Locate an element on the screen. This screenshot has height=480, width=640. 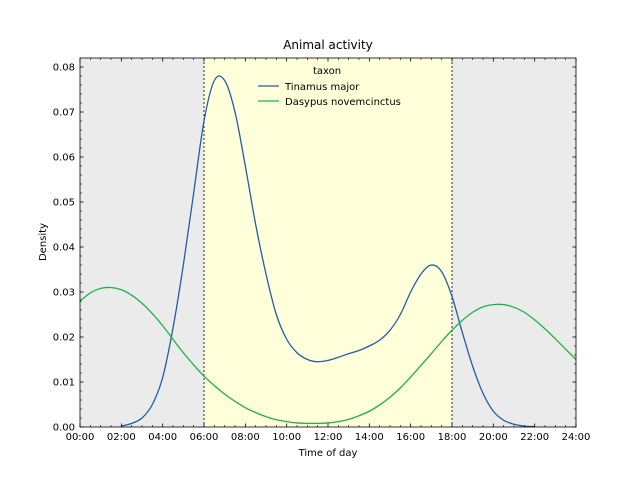
x-tick-label: 10:00 is located at coordinates (286, 437).